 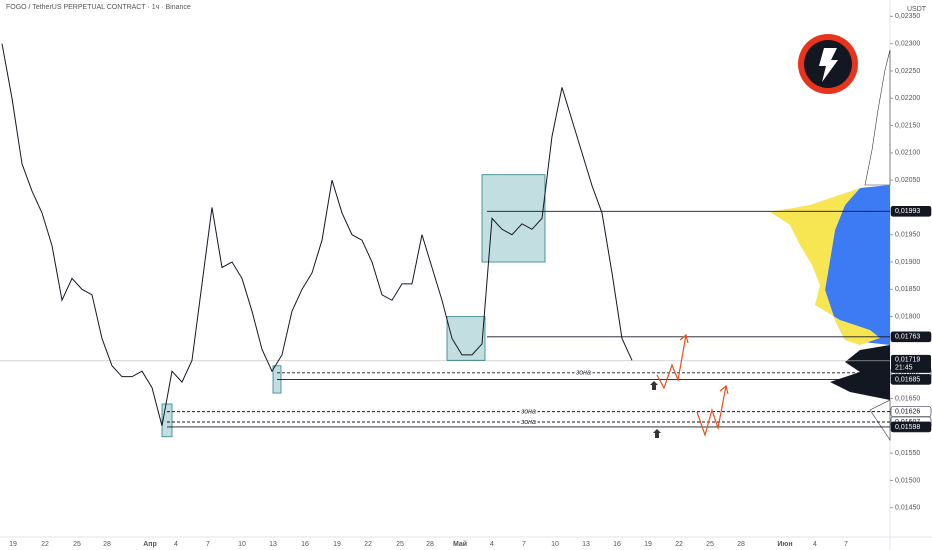 What do you see at coordinates (907, 289) in the screenshot?
I see `y-tick-label: 0,01850` at bounding box center [907, 289].